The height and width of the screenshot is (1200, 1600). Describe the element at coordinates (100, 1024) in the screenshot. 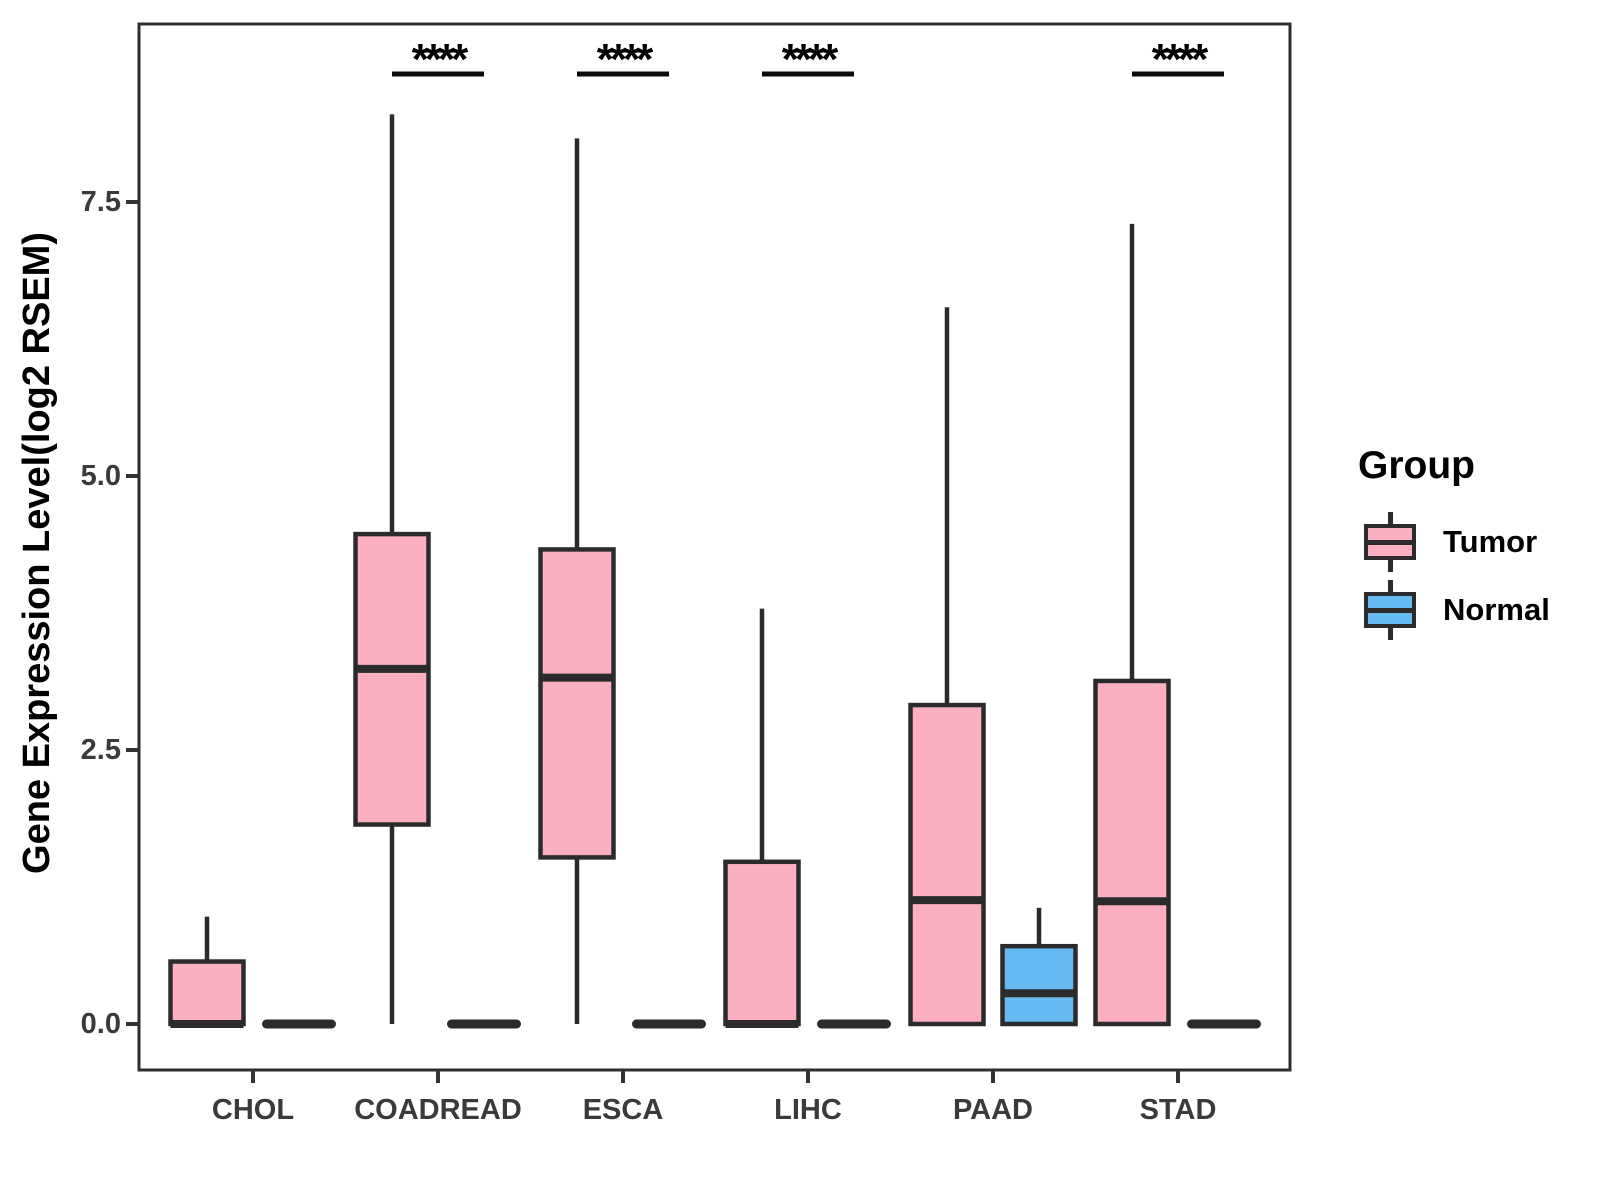

I see `y-tick-label: 0.0` at that location.